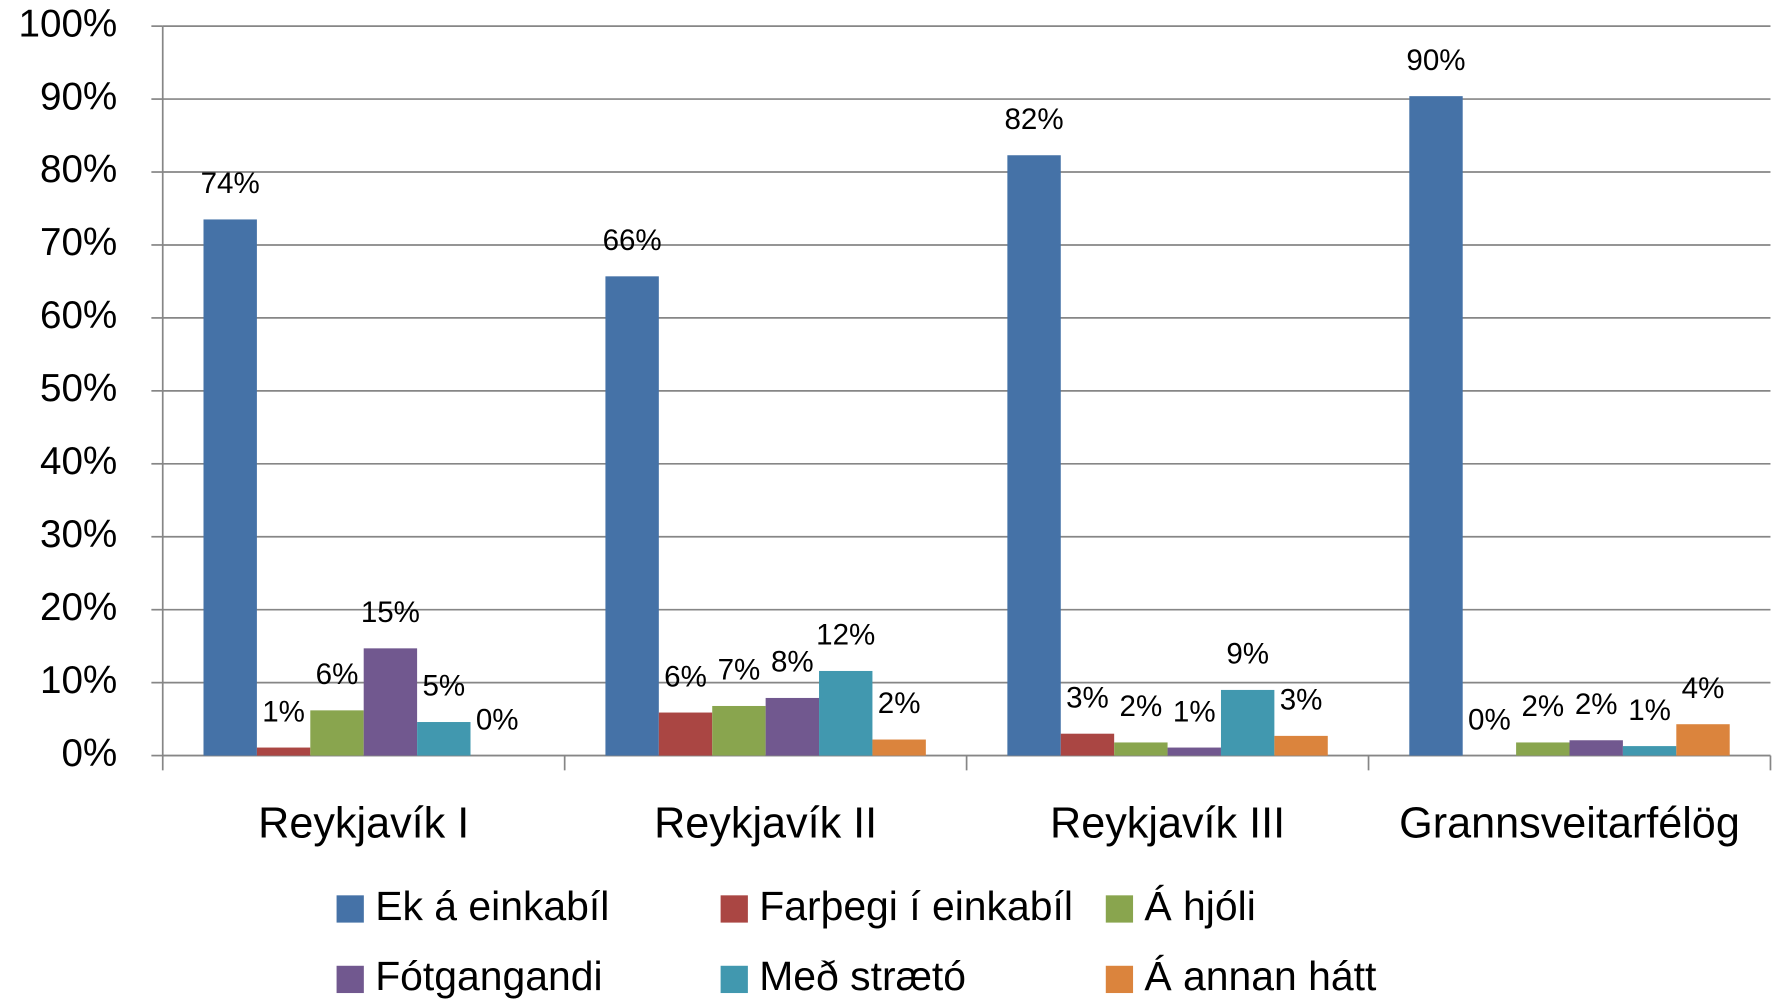 This screenshot has height=1001, width=1773. I want to click on data-label: 15%, so click(390, 612).